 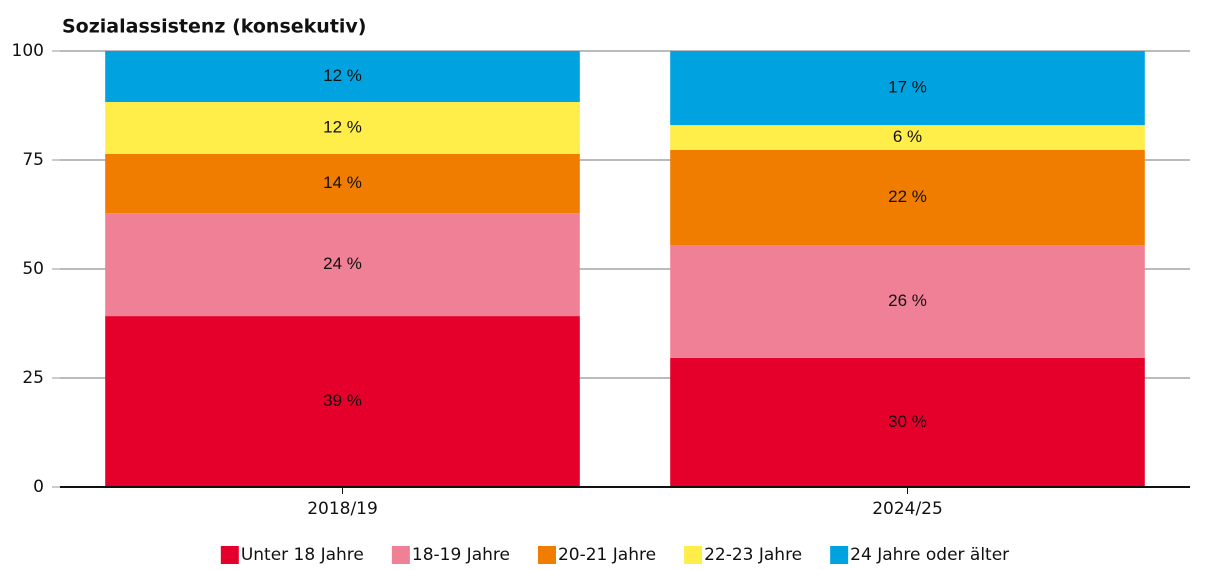 What do you see at coordinates (342, 509) in the screenshot?
I see `x-tick-label: 2018/19` at bounding box center [342, 509].